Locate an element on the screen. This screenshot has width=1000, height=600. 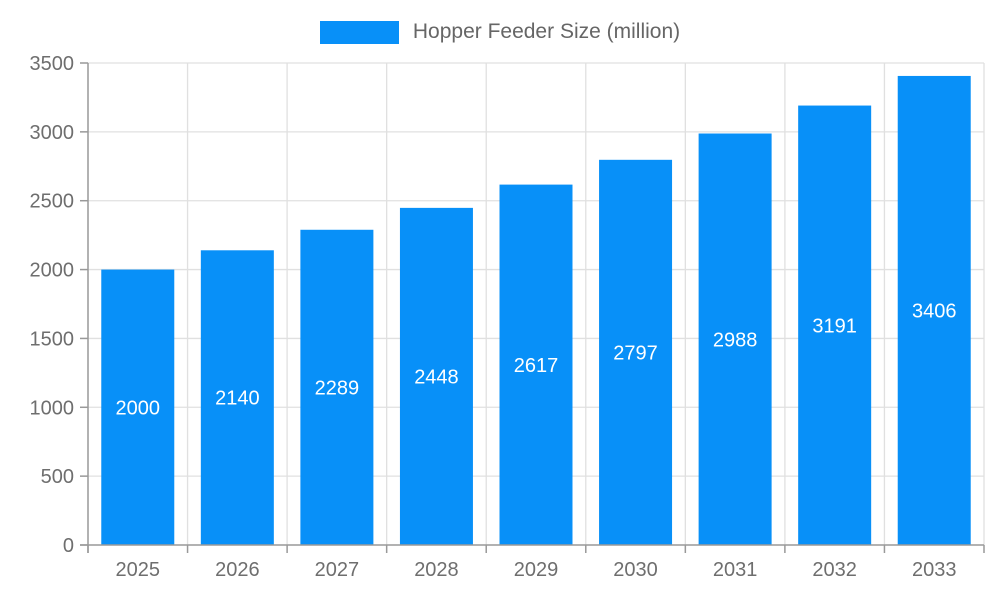
bar-value-label: 2797 is located at coordinates (635, 353).